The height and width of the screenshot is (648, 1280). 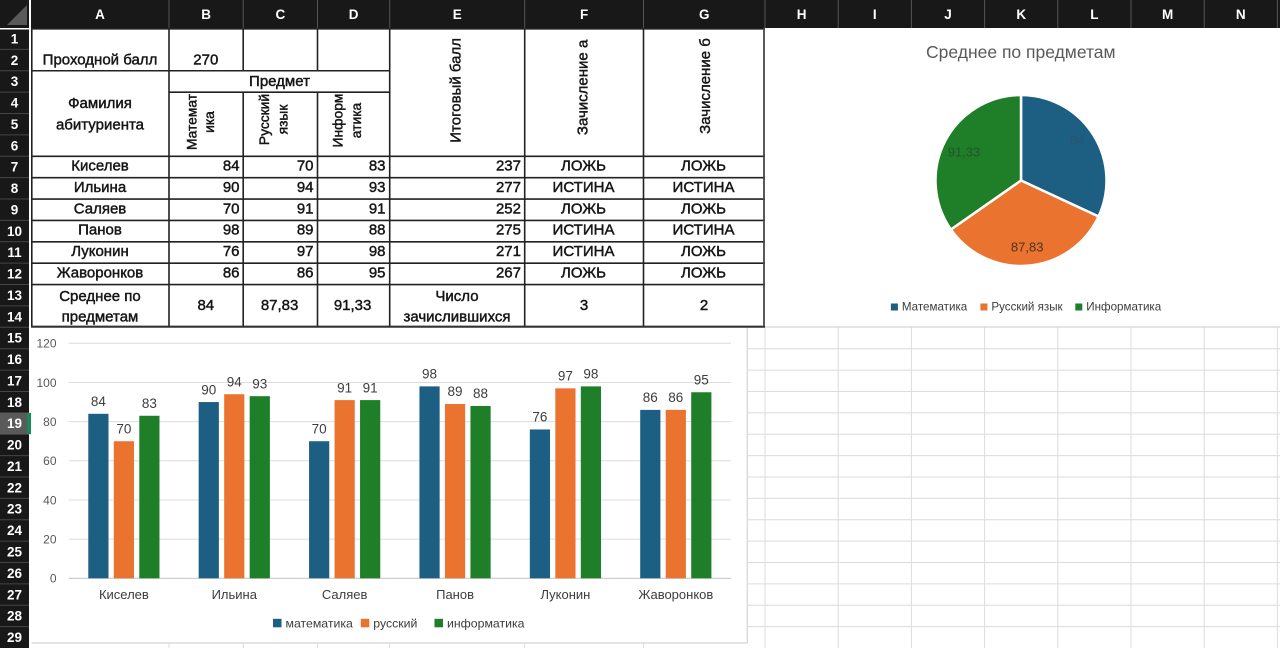 What do you see at coordinates (100, 125) in the screenshot?
I see `svg-text: абитуриента` at bounding box center [100, 125].